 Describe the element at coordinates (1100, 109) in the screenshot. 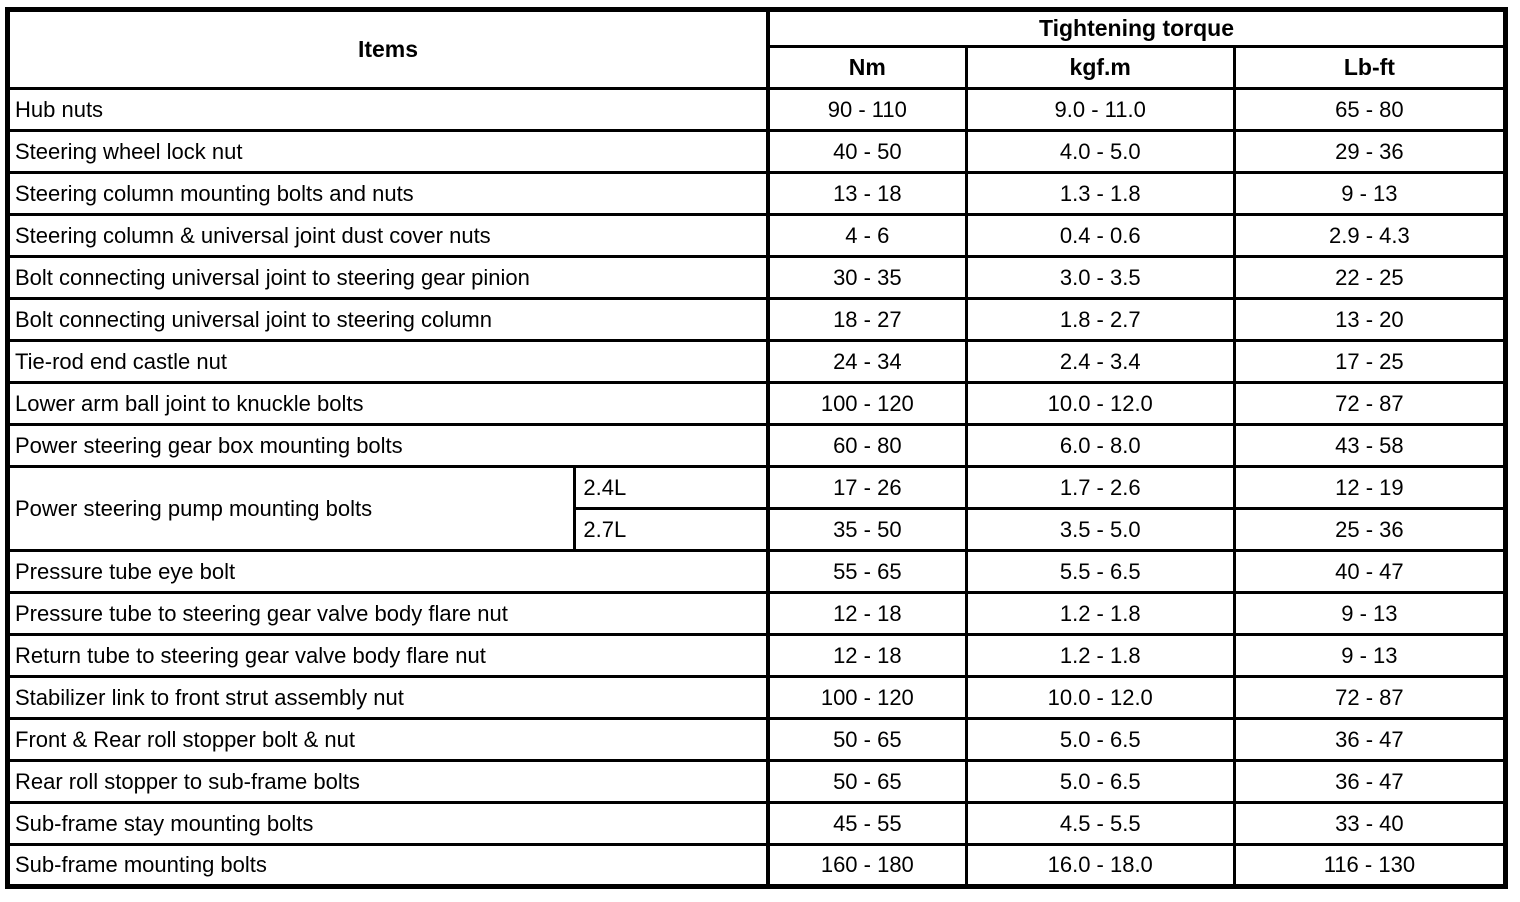

I see `kgfm-value-cell: 9.0 - 11.0` at that location.